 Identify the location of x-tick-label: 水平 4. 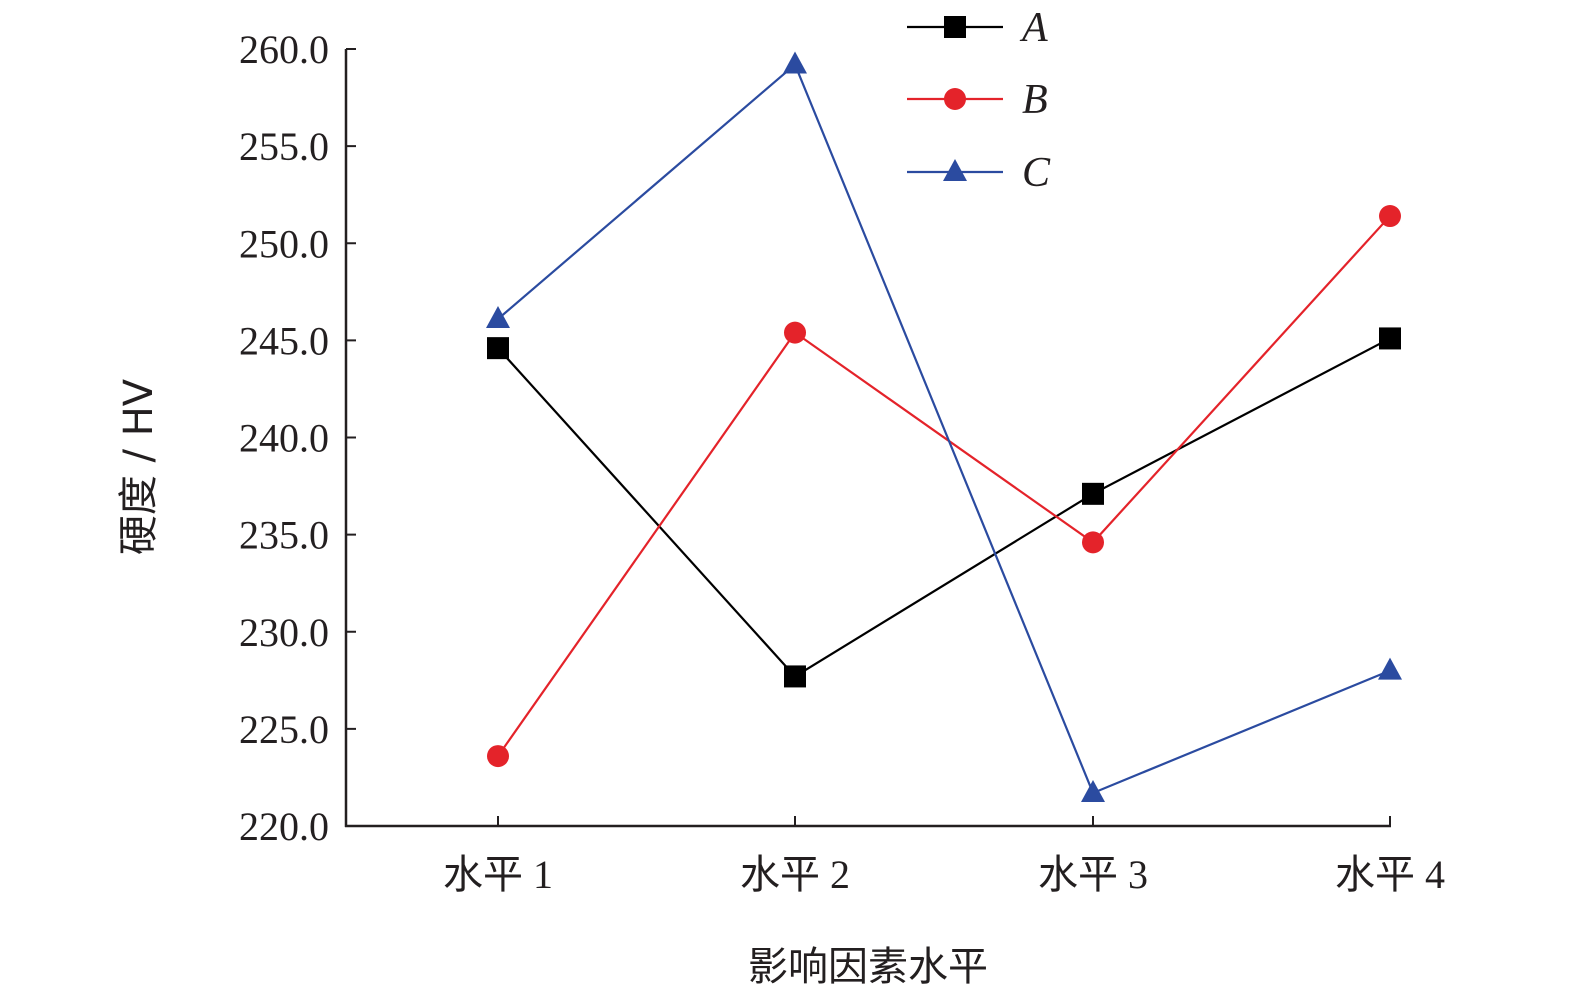
(1390, 874).